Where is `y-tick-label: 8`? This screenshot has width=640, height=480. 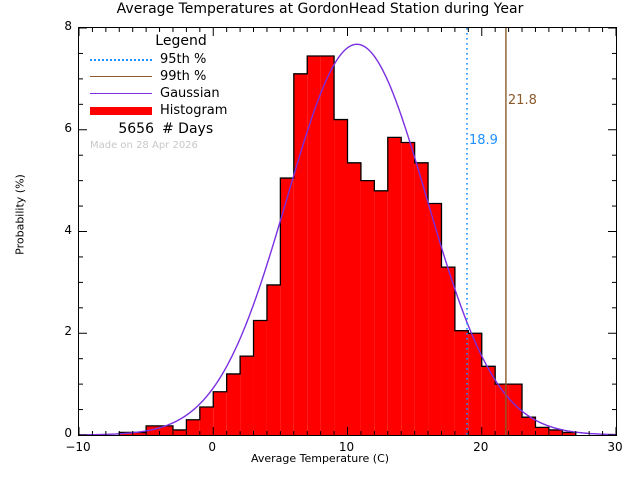 y-tick-label: 8 is located at coordinates (68, 26).